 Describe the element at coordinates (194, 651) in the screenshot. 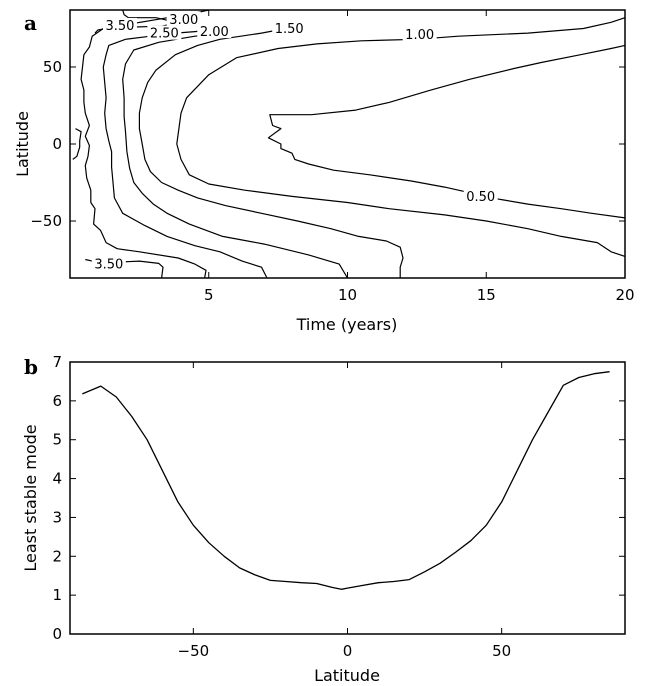

I see `x-tick-label: −50` at that location.